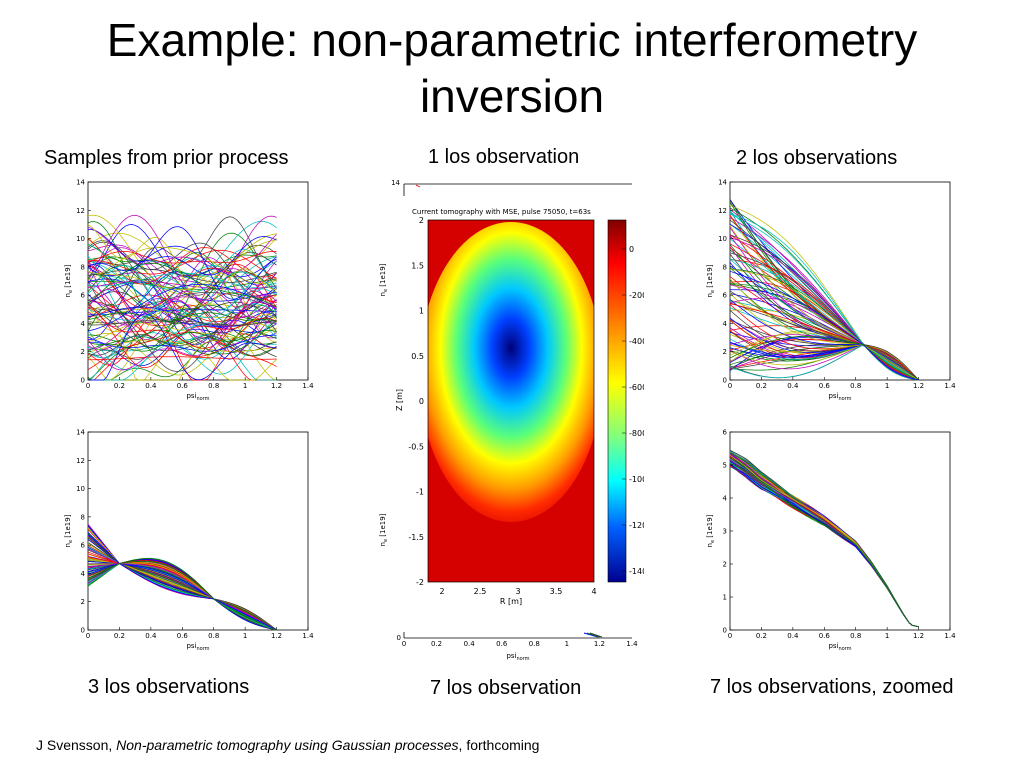  Describe the element at coordinates (399, 638) in the screenshot. I see `strip-y-tick-label: 0` at that location.